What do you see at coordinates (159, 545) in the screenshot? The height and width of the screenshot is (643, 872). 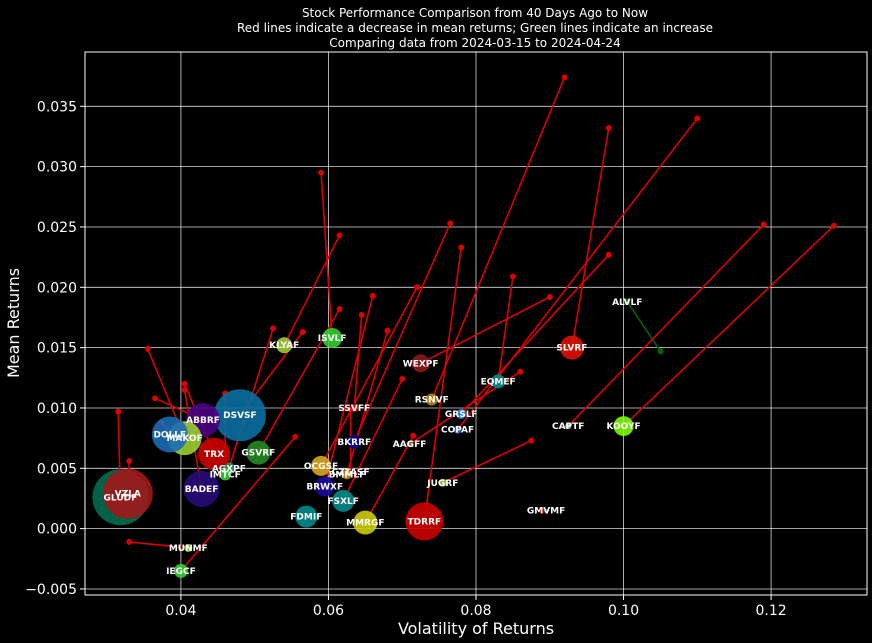 I see `change-line-munmf` at bounding box center [159, 545].